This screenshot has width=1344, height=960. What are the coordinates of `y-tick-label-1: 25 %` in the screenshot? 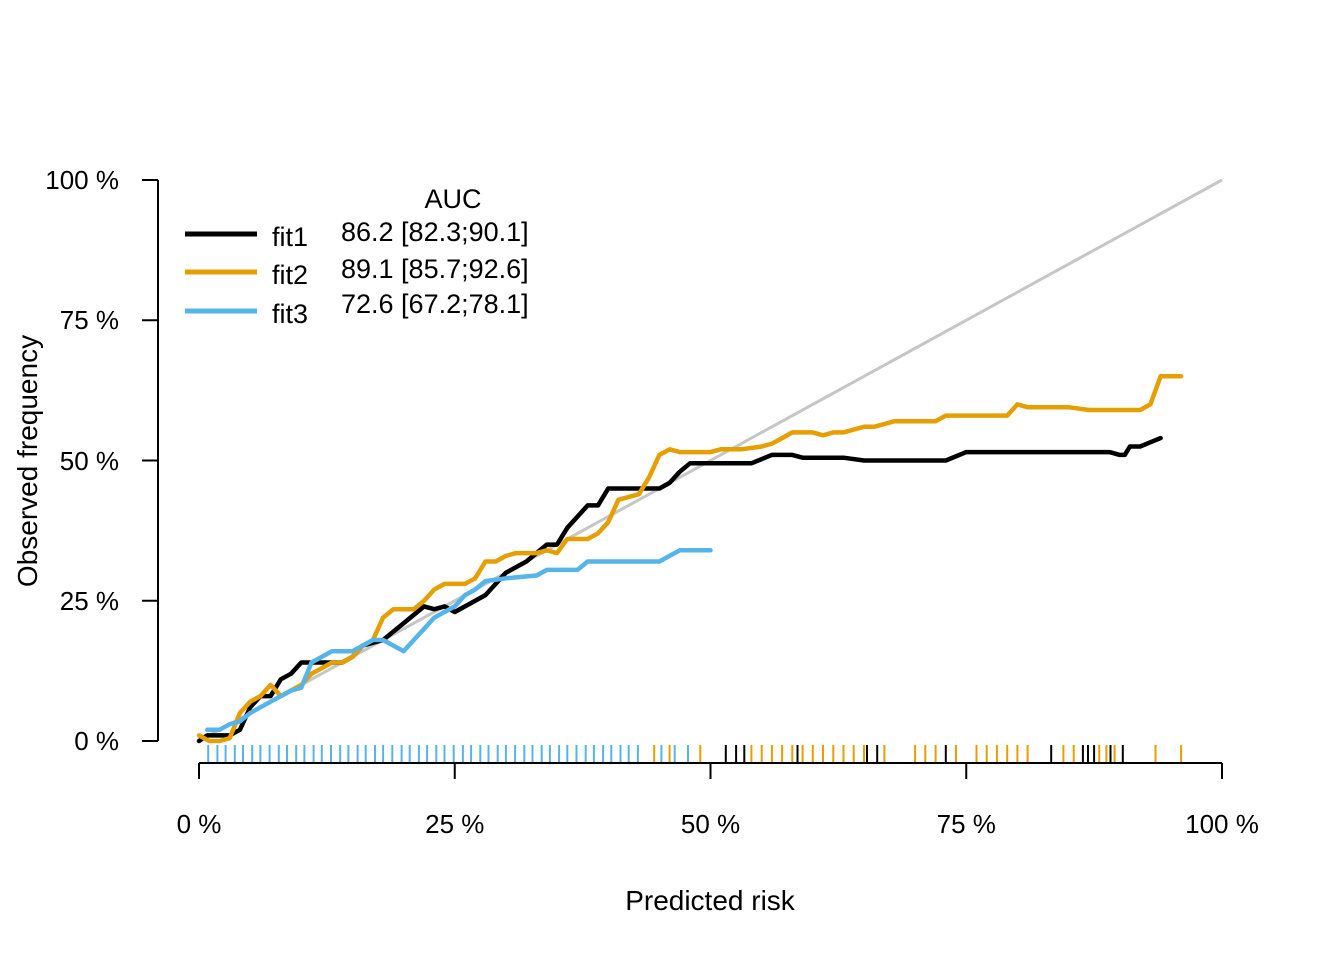 It's located at (89, 601).